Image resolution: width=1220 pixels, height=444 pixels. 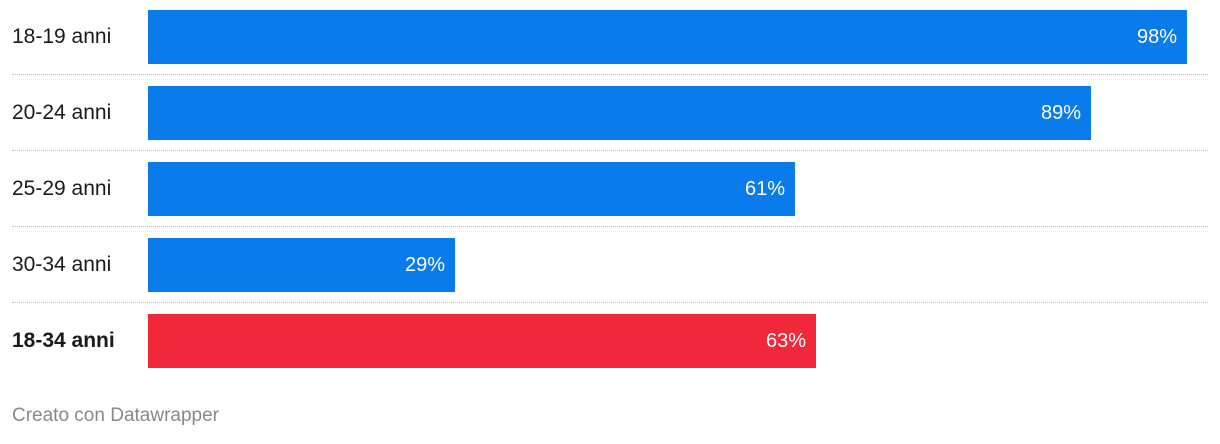 What do you see at coordinates (619, 113) in the screenshot?
I see `bar: 89%` at bounding box center [619, 113].